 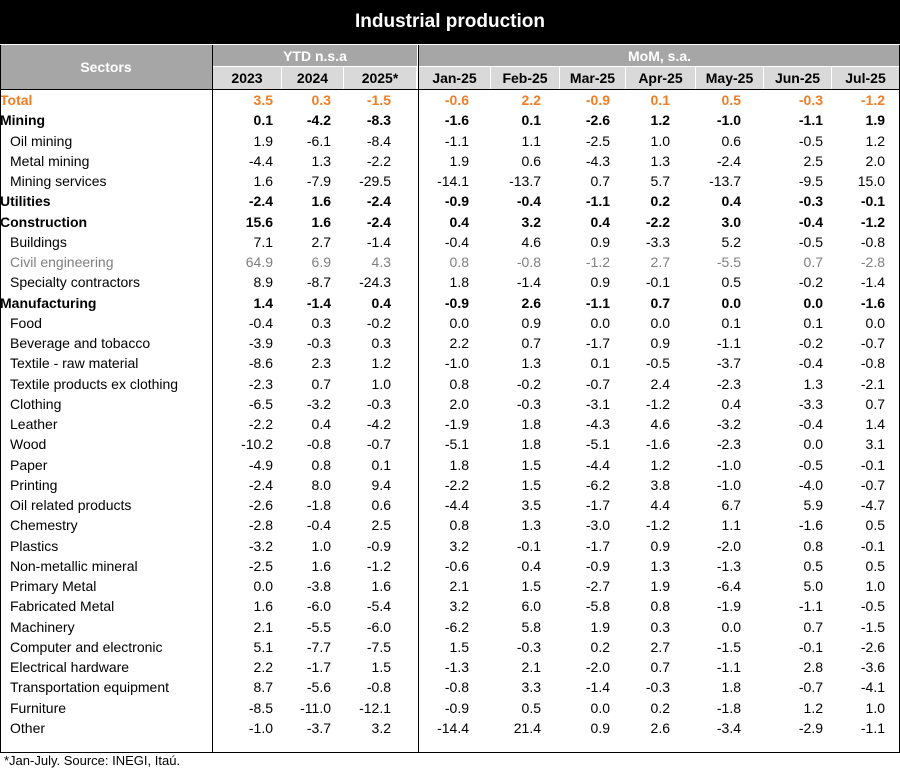 What do you see at coordinates (459, 525) in the screenshot?
I see `mom-value-cell: 0.8` at bounding box center [459, 525].